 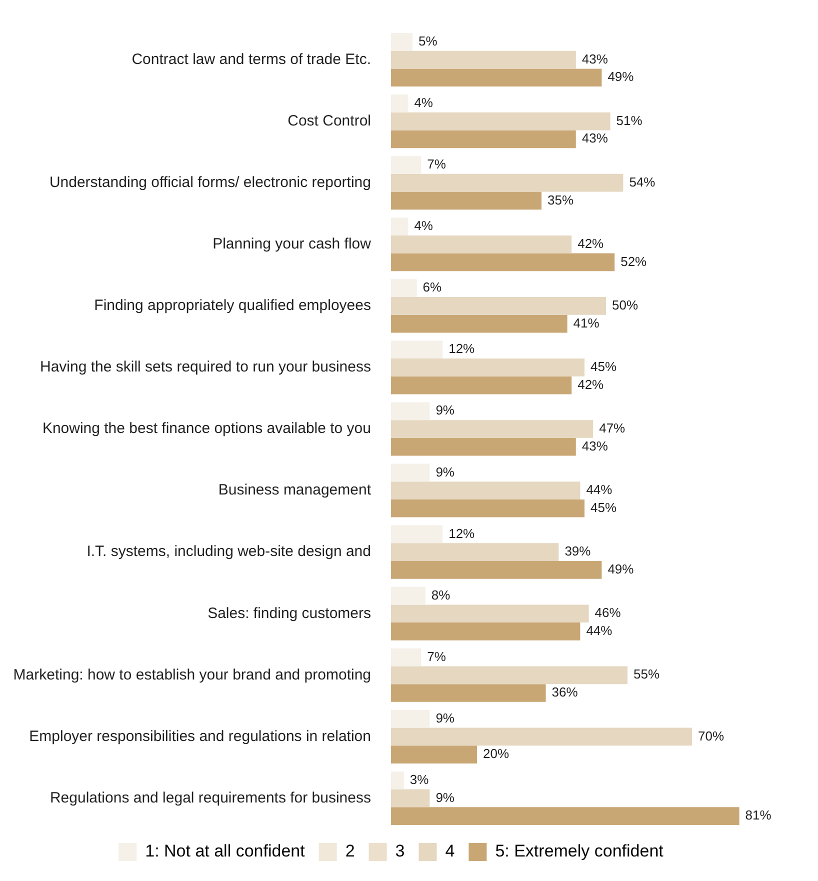 What do you see at coordinates (428, 41) in the screenshot?
I see `data-label: 5%` at bounding box center [428, 41].